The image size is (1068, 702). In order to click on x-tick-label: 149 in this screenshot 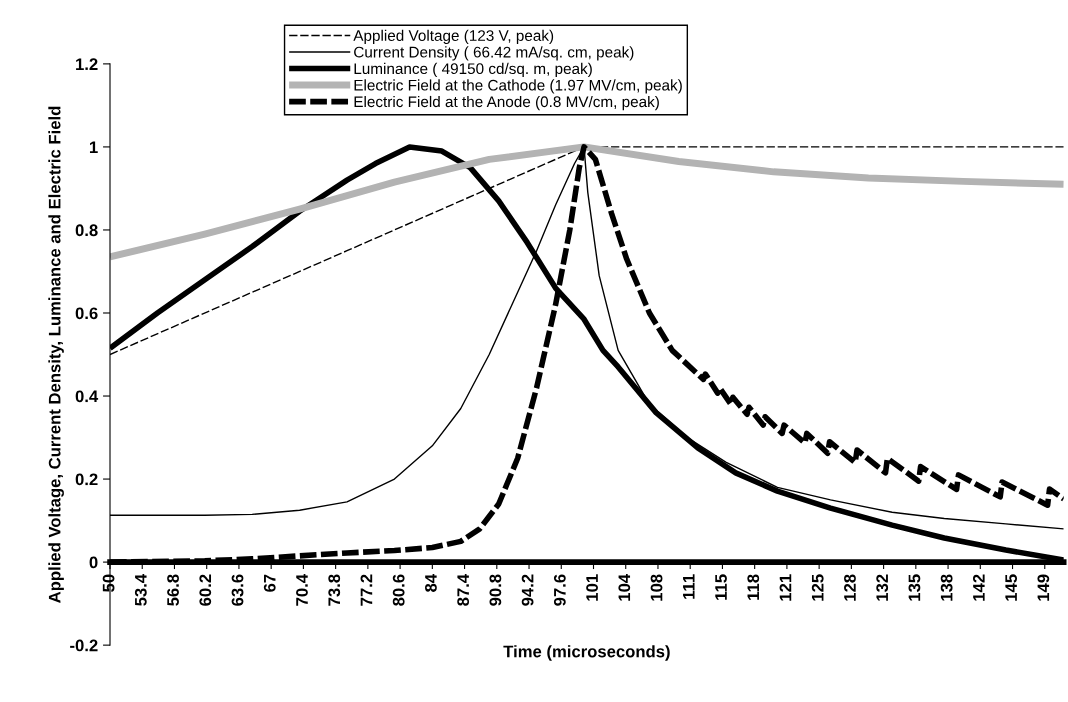, I will do `click(1043, 587)`.